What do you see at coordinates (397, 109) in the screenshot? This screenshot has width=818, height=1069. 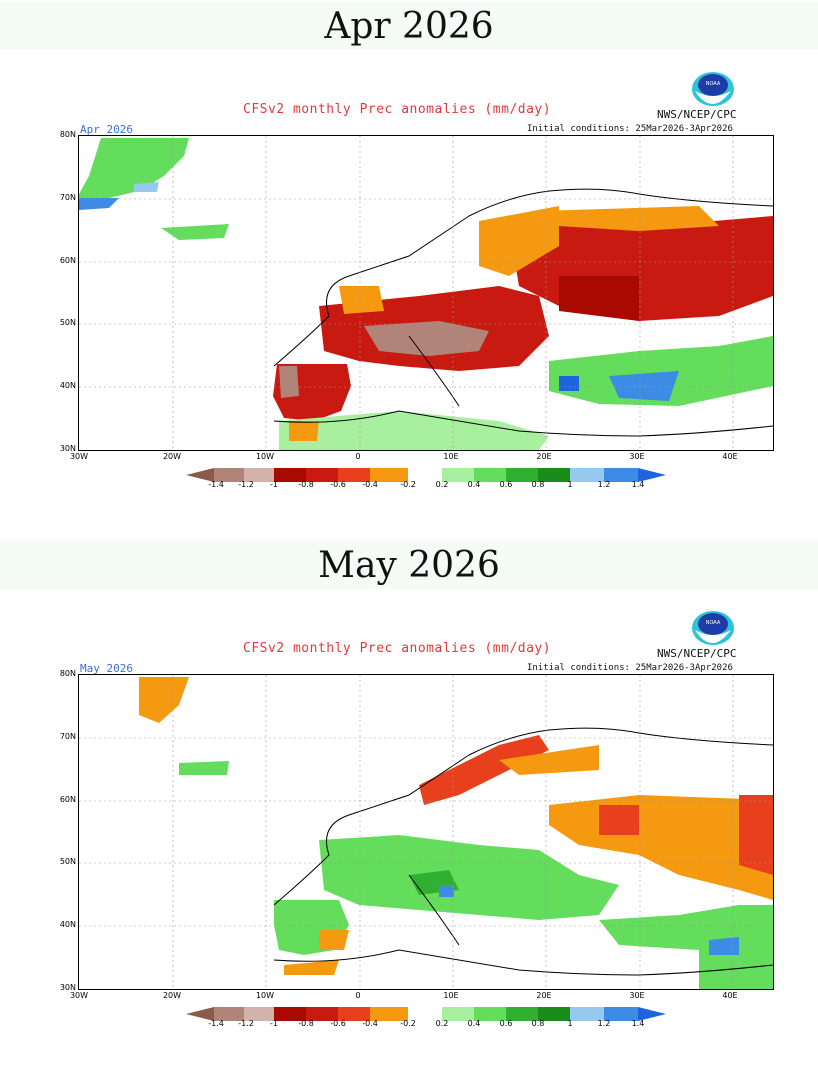 I see `map-title: CFSv2 monthly Prec anomalies (mm/day)` at bounding box center [397, 109].